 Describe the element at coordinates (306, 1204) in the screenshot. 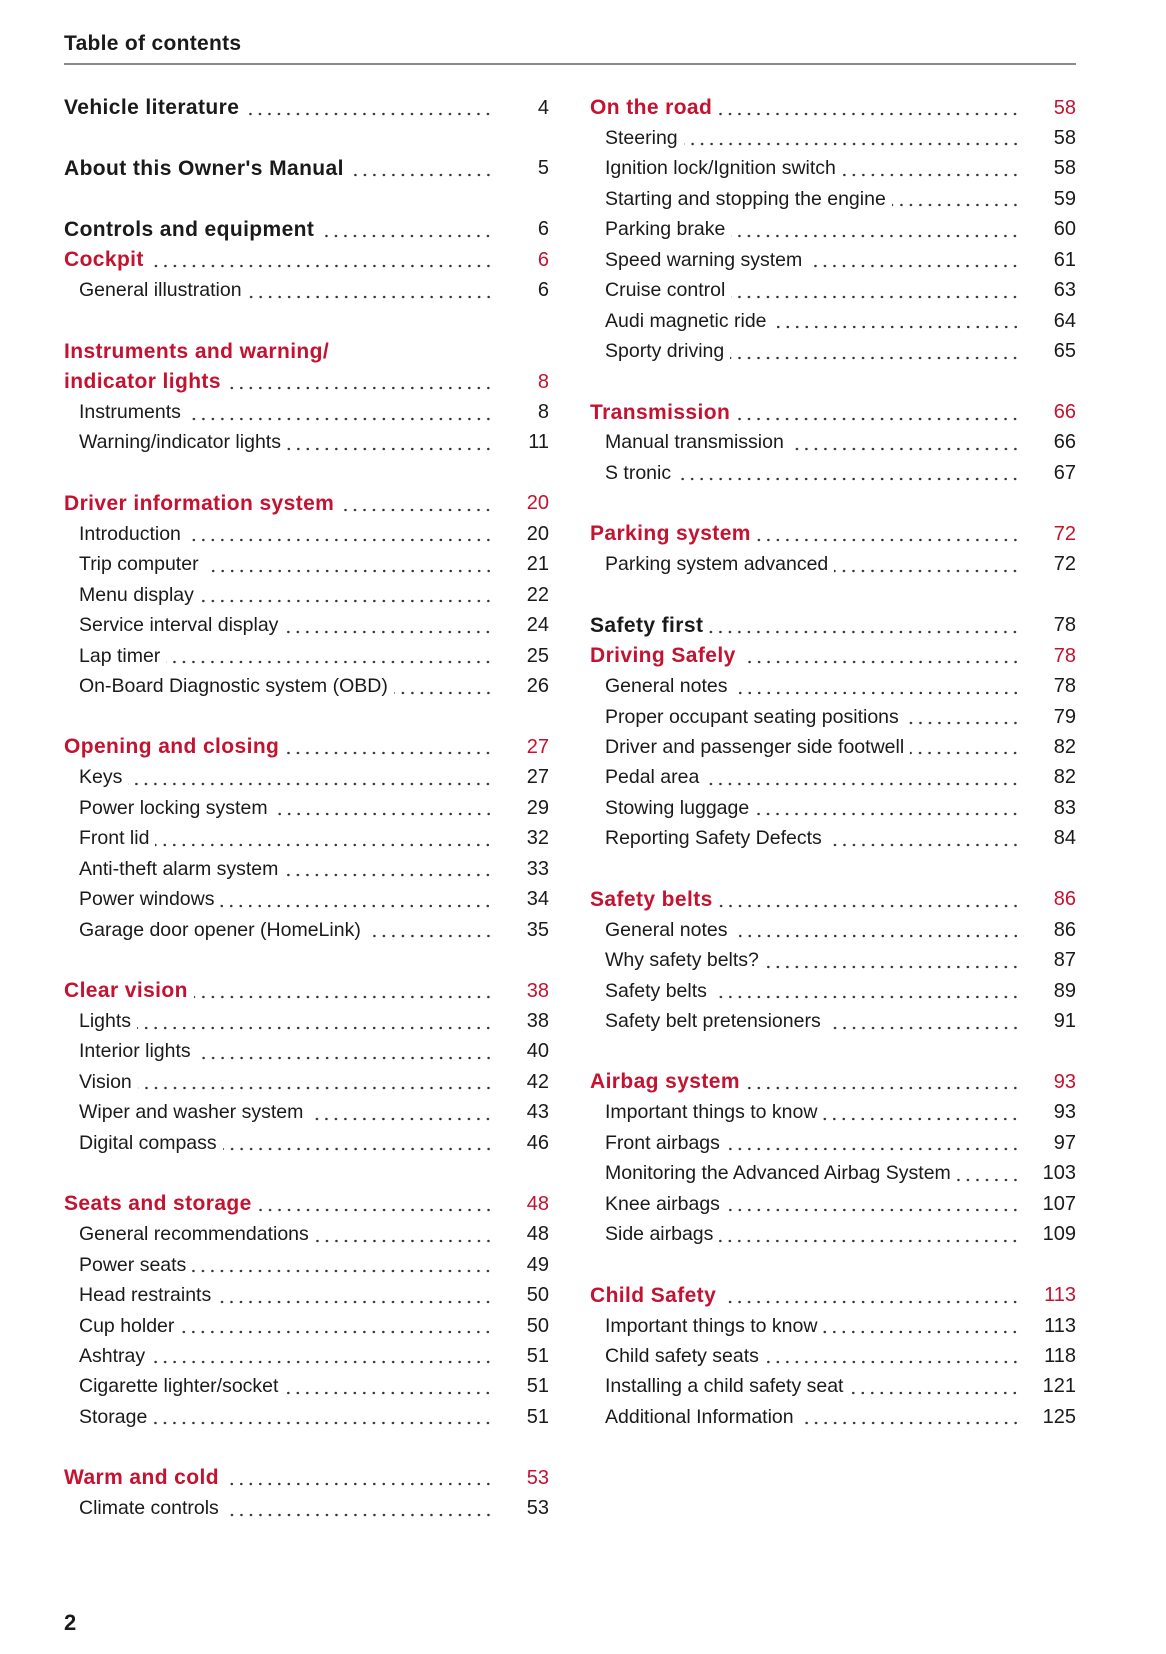

I see `toc-heading: Seats and storage 48` at that location.